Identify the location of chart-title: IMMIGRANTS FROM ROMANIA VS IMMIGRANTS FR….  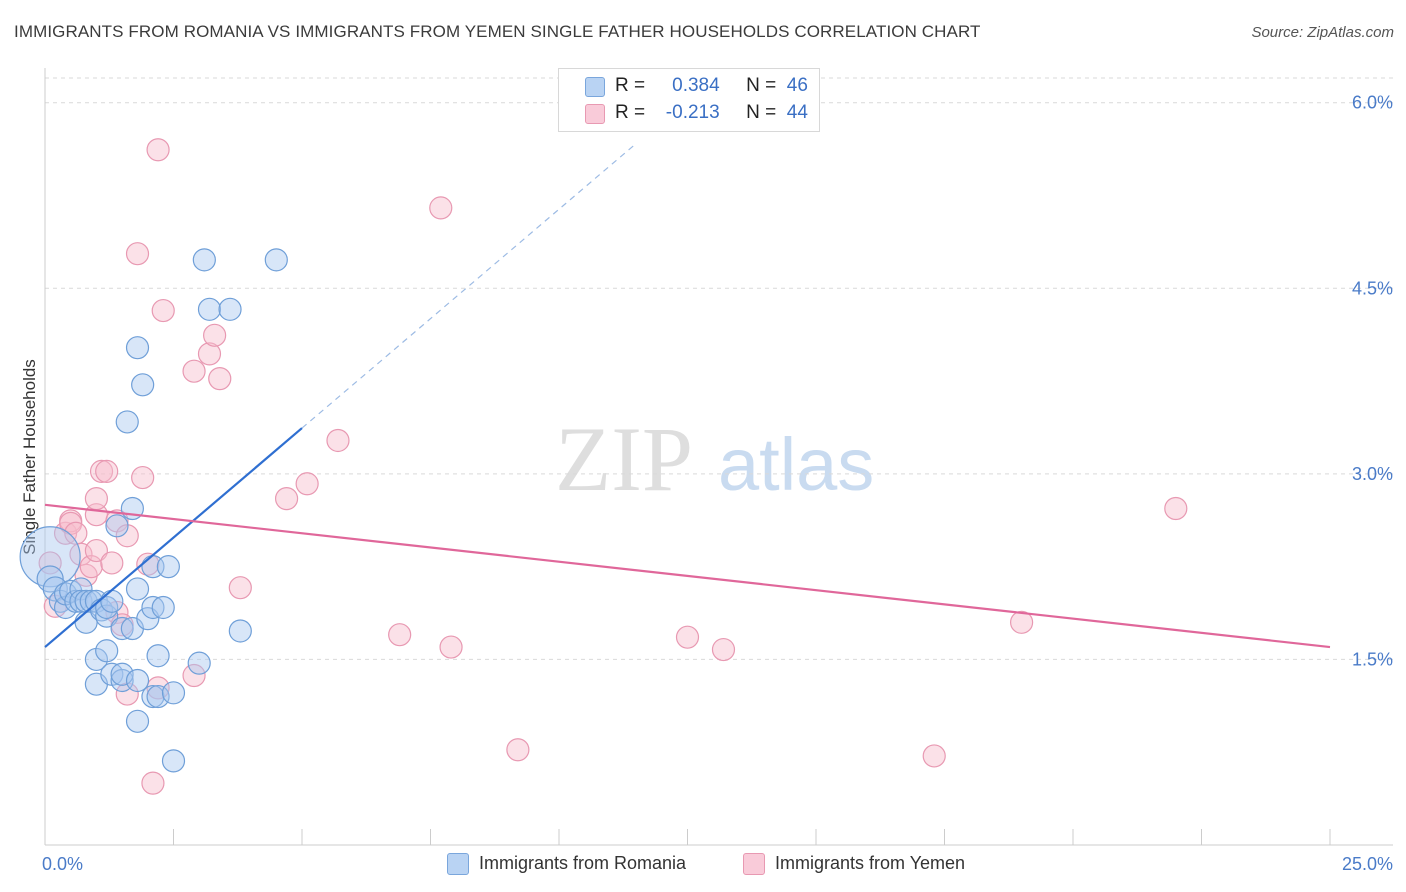
(497, 31).